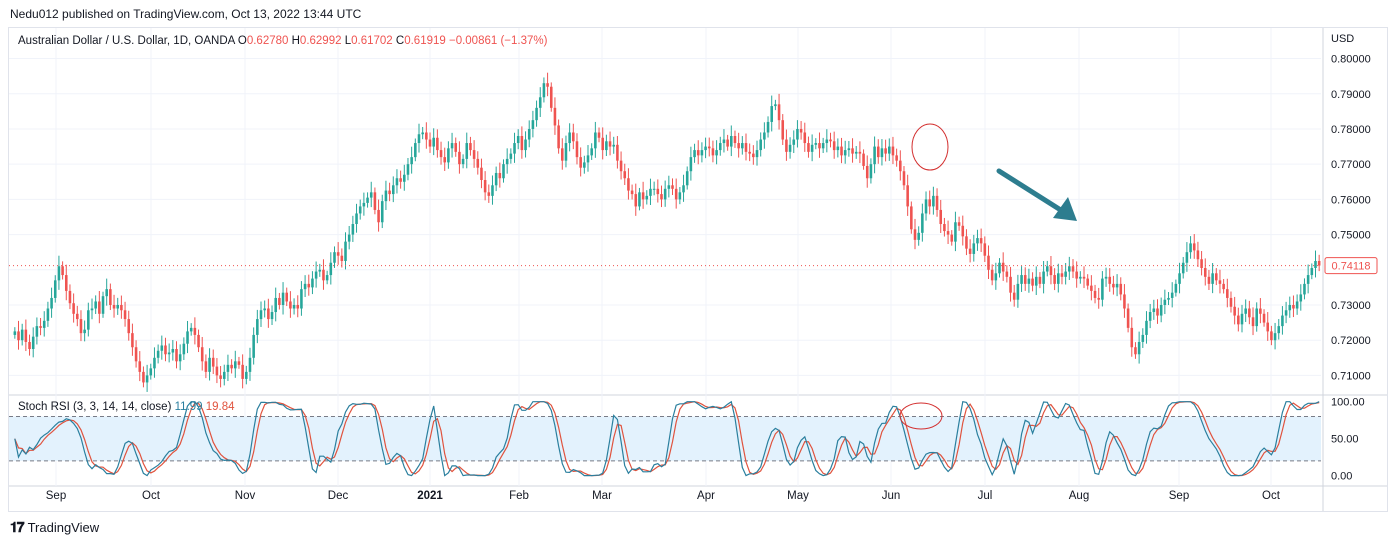 The width and height of the screenshot is (1400, 545). Describe the element at coordinates (667, 438) in the screenshot. I see `stoch-rsi-k-line` at that location.